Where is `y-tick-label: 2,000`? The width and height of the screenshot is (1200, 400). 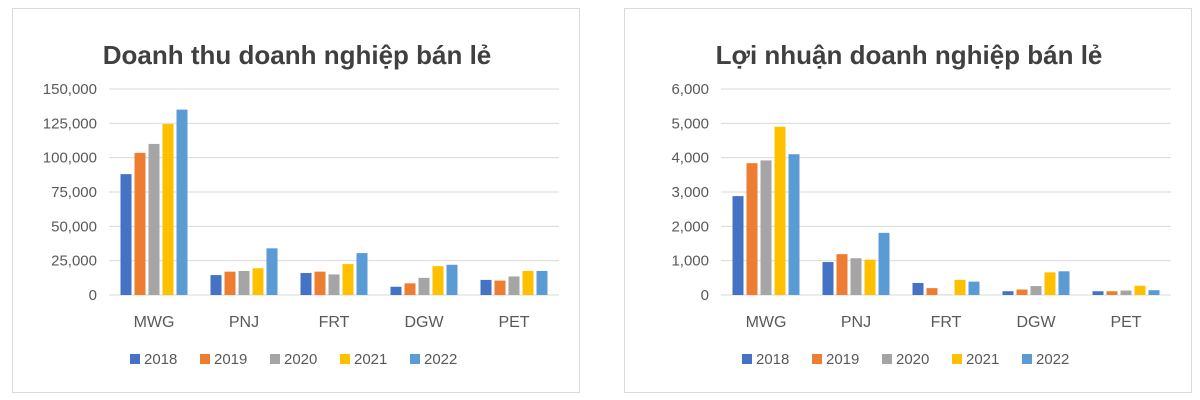
y-tick-label: 2,000 is located at coordinates (690, 226).